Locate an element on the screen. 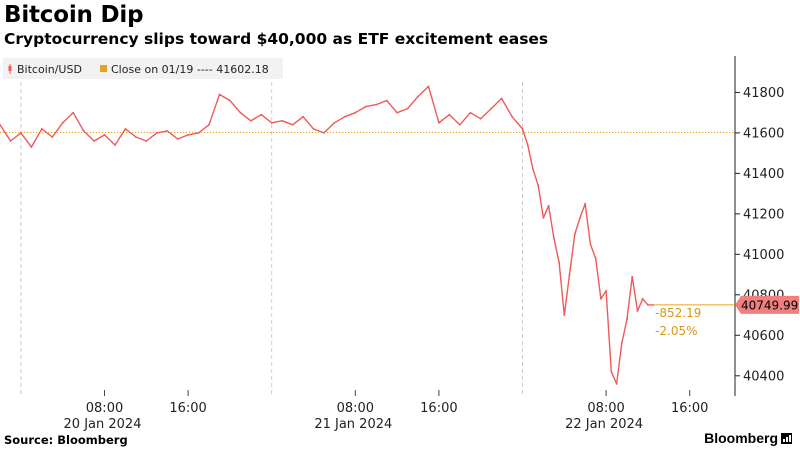 This screenshot has width=800, height=450. price-tag is located at coordinates (767, 304).